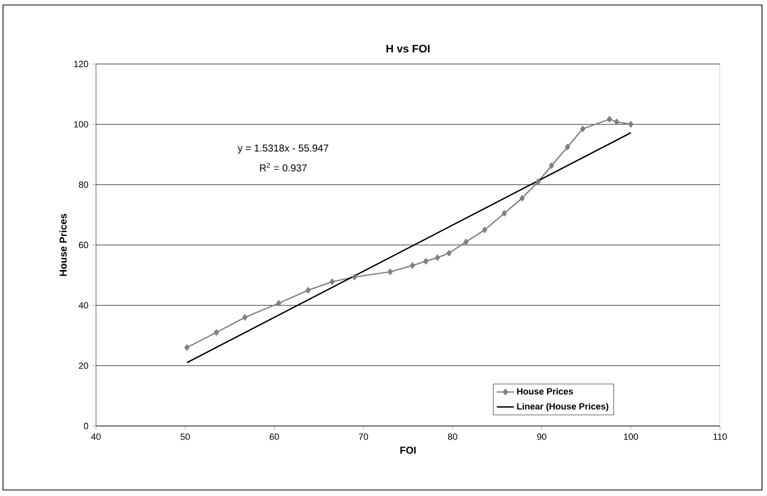 The width and height of the screenshot is (767, 496). Describe the element at coordinates (631, 437) in the screenshot. I see `x-tick-label: 100` at that location.